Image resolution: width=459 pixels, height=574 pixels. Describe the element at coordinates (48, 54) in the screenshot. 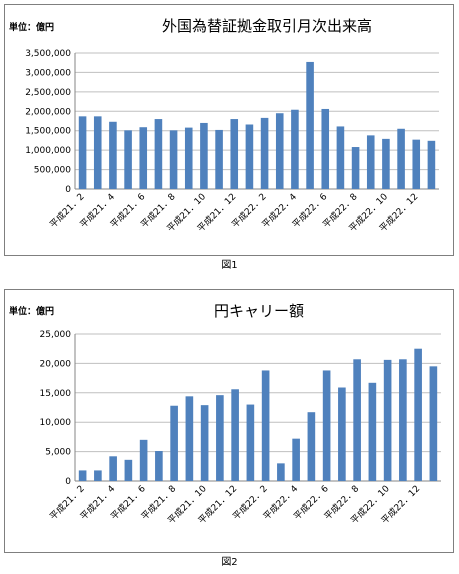

I see `y-tick-label: 3,500,000` at that location.